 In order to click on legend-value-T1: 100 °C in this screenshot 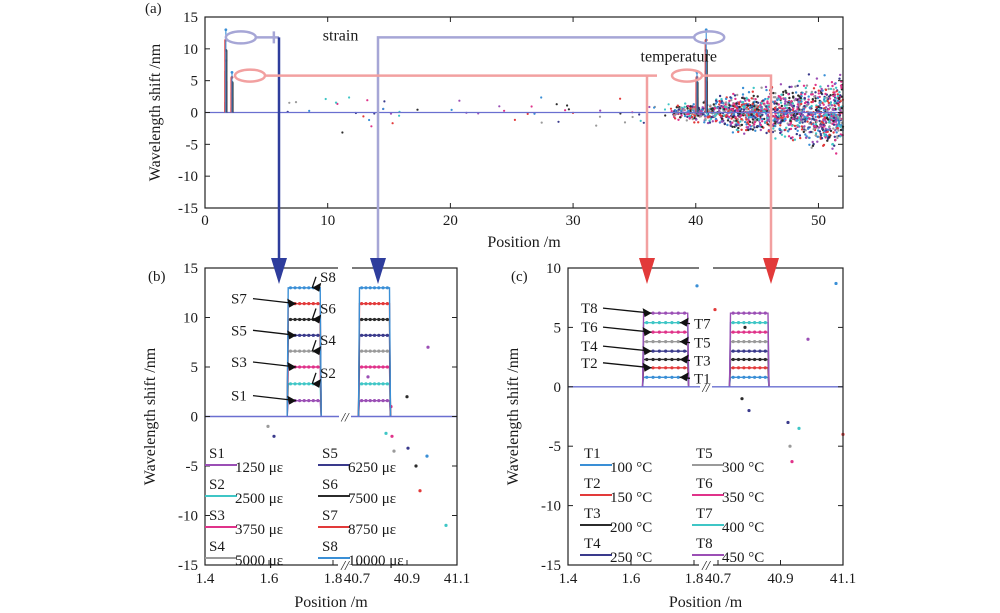, I will do `click(631, 468)`.